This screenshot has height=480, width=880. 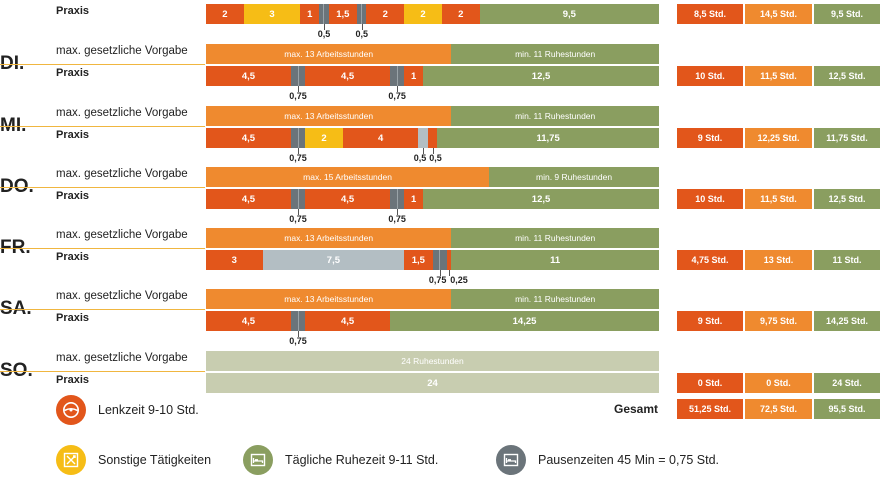 I want to click on gesamt-total-ruhe: 95,5 Std., so click(x=847, y=409).